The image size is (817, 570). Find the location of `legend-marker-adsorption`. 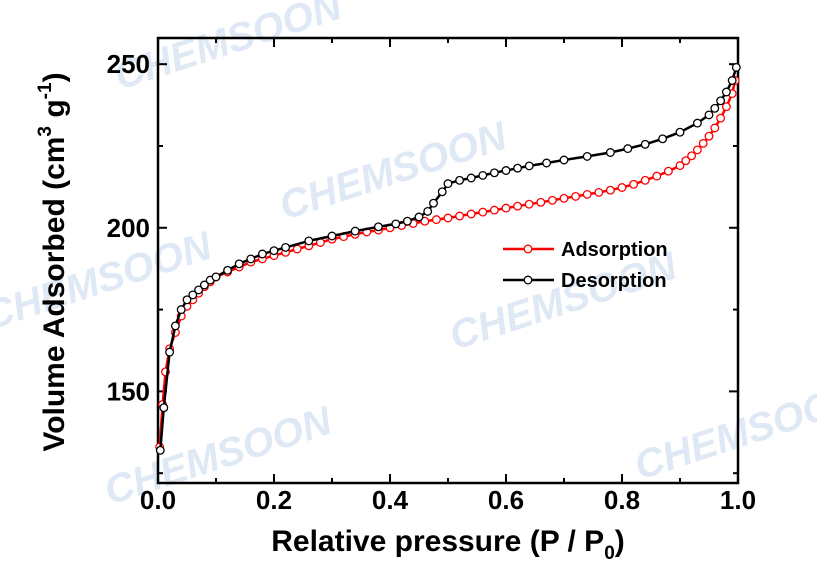

legend-marker-adsorption is located at coordinates (528, 249).